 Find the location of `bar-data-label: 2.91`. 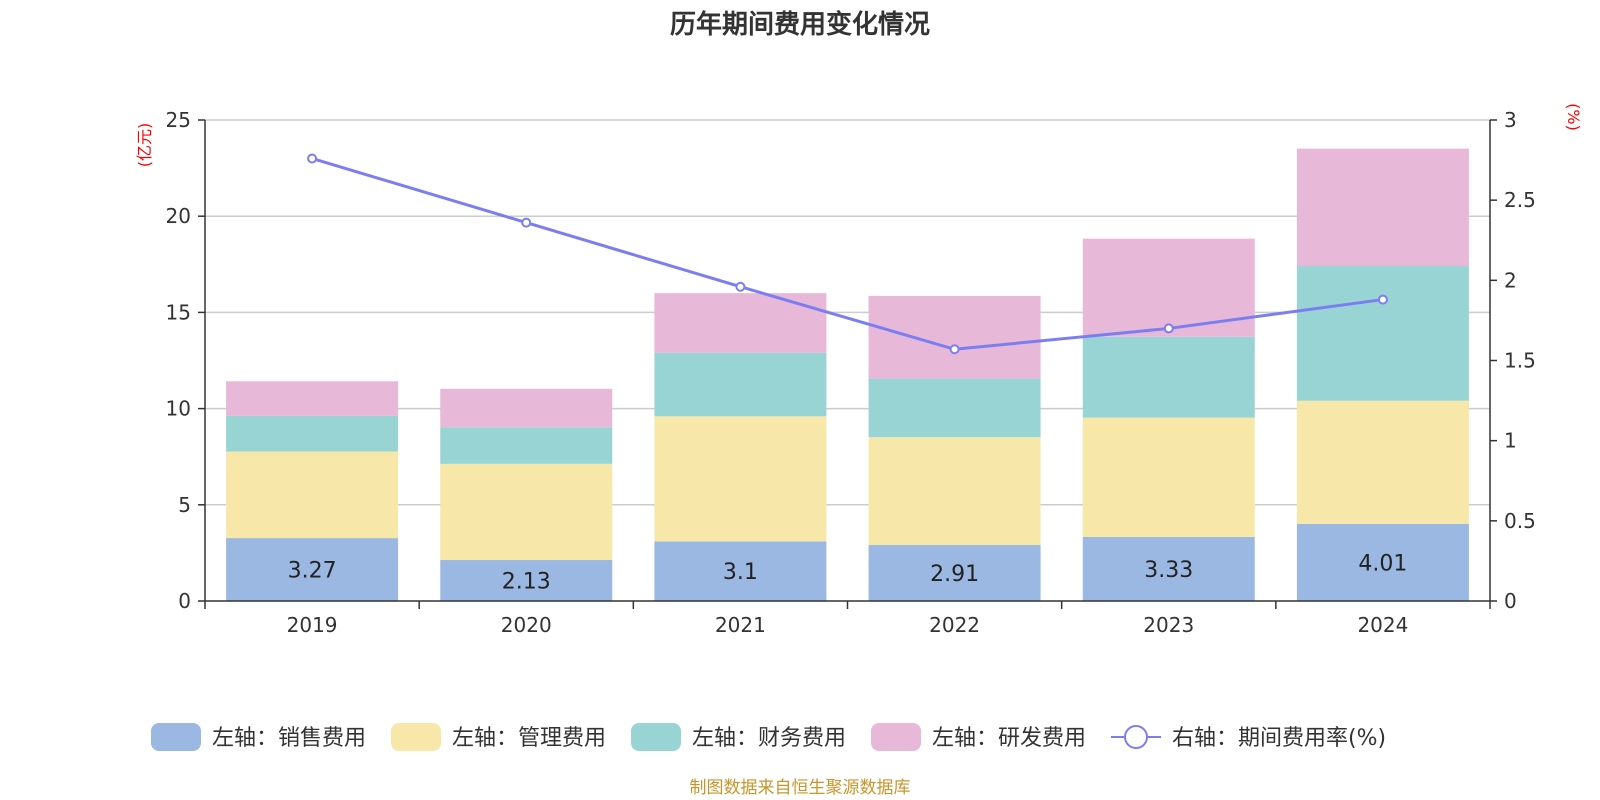

bar-data-label: 2.91 is located at coordinates (954, 574).